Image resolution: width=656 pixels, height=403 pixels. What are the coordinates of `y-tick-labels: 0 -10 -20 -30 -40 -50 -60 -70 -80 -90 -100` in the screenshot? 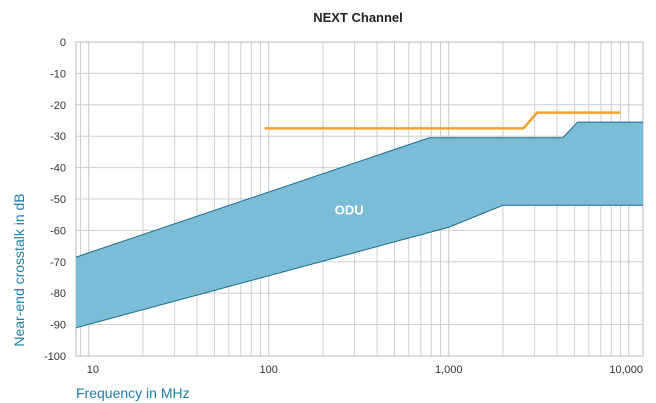 It's located at (55, 200).